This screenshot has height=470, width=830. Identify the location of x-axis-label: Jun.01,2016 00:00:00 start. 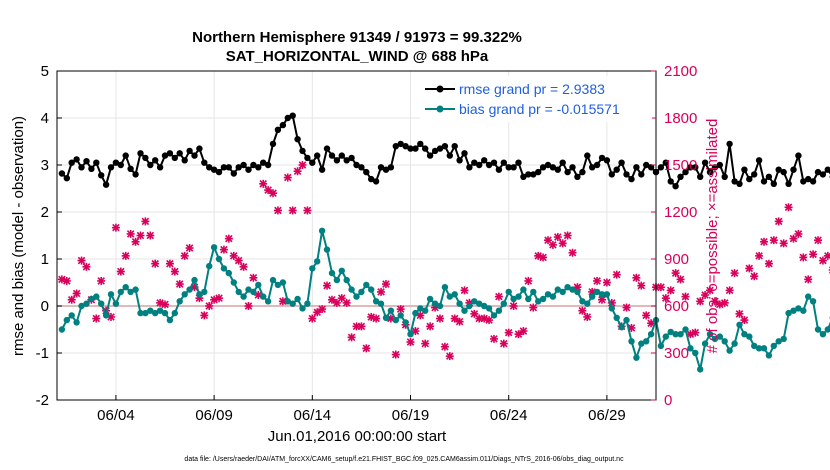
(357, 436).